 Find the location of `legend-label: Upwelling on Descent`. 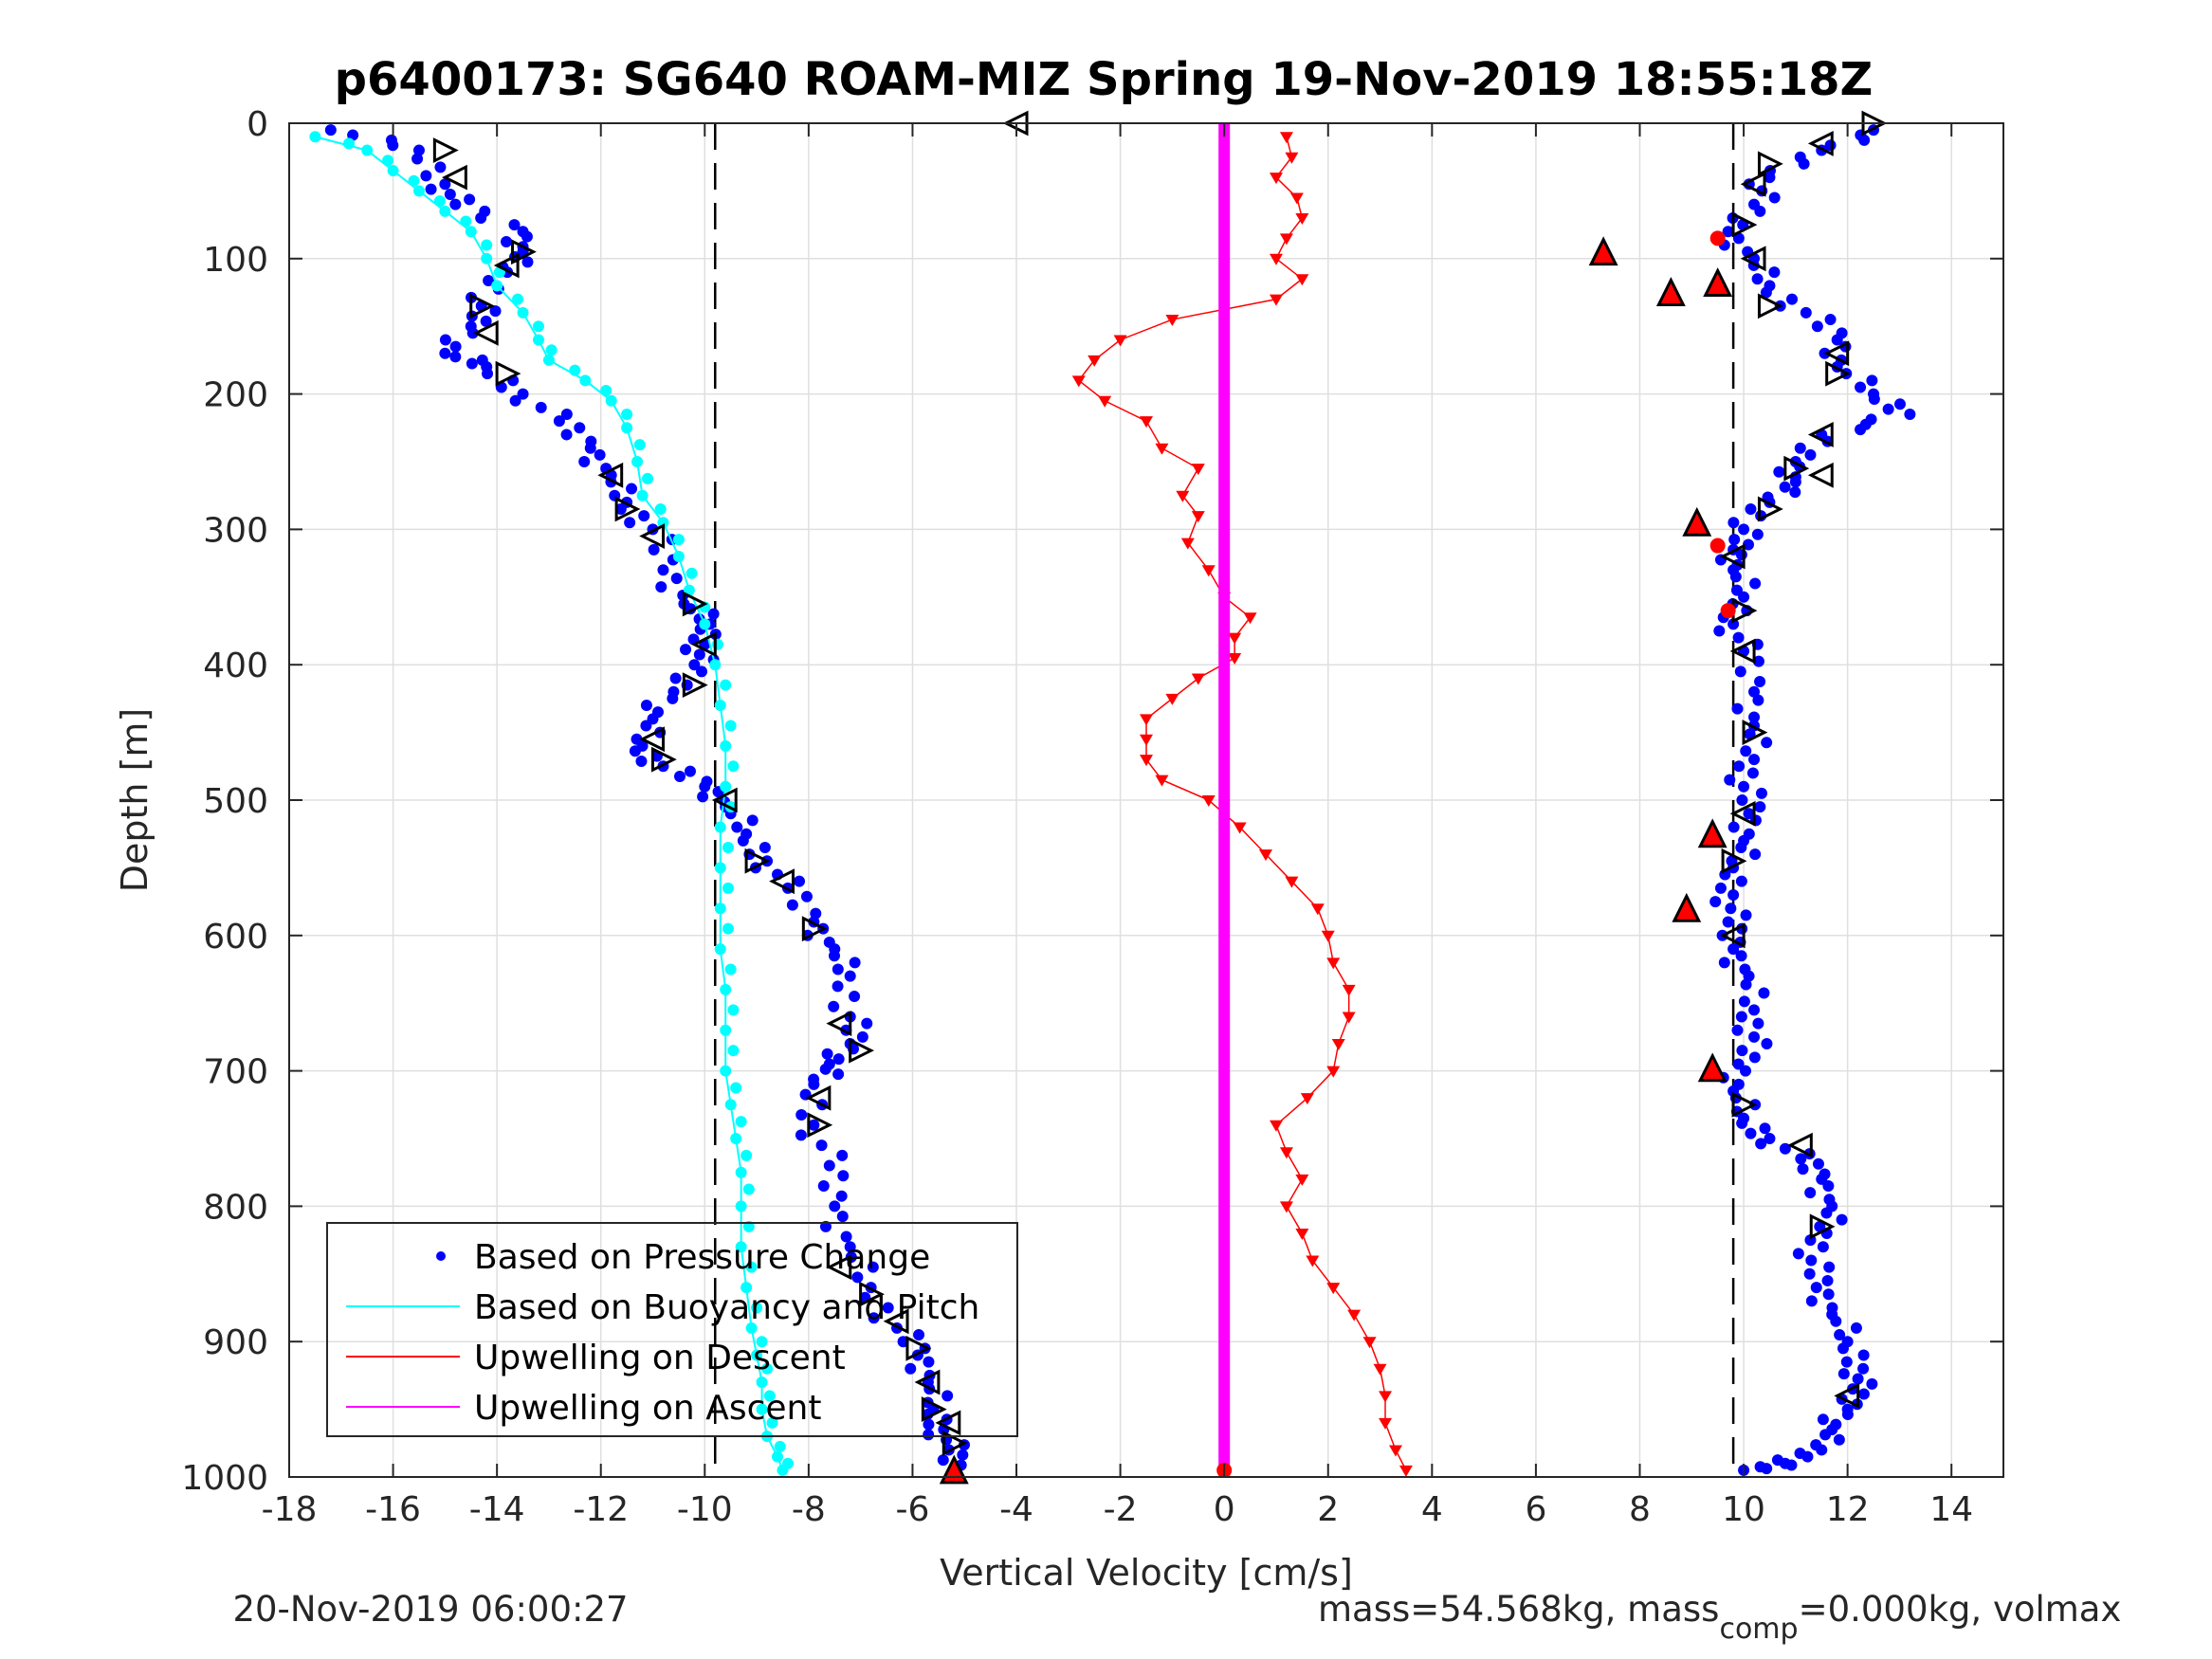

legend-label: Upwelling on Descent is located at coordinates (660, 1358).